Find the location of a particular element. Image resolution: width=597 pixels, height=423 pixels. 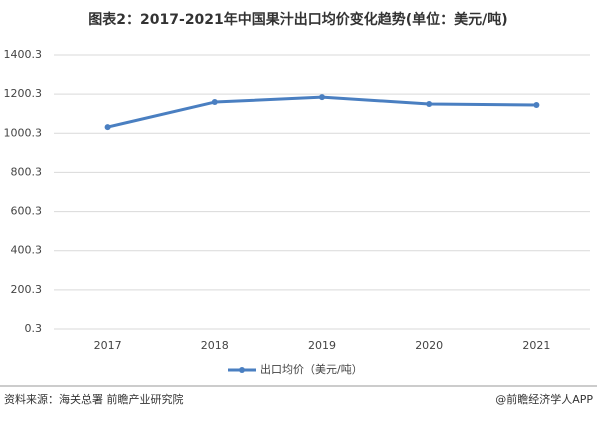

footer-brand: @前瞻经济学人APP is located at coordinates (544, 399).